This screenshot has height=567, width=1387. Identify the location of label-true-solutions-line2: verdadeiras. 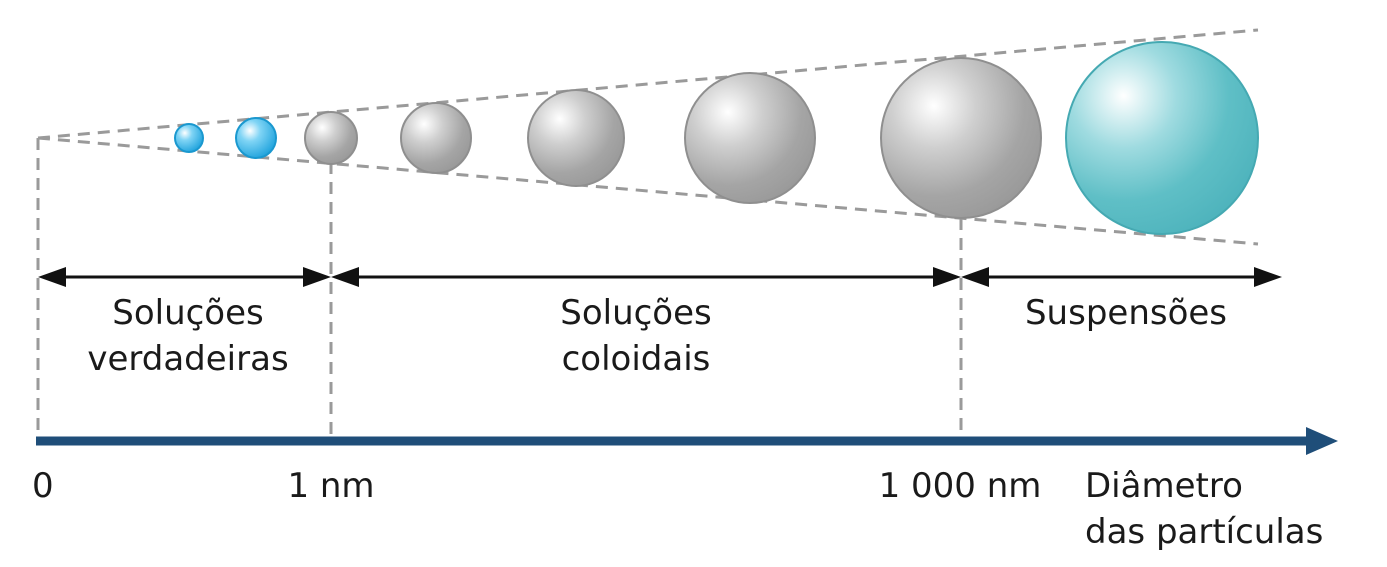
(187, 359).